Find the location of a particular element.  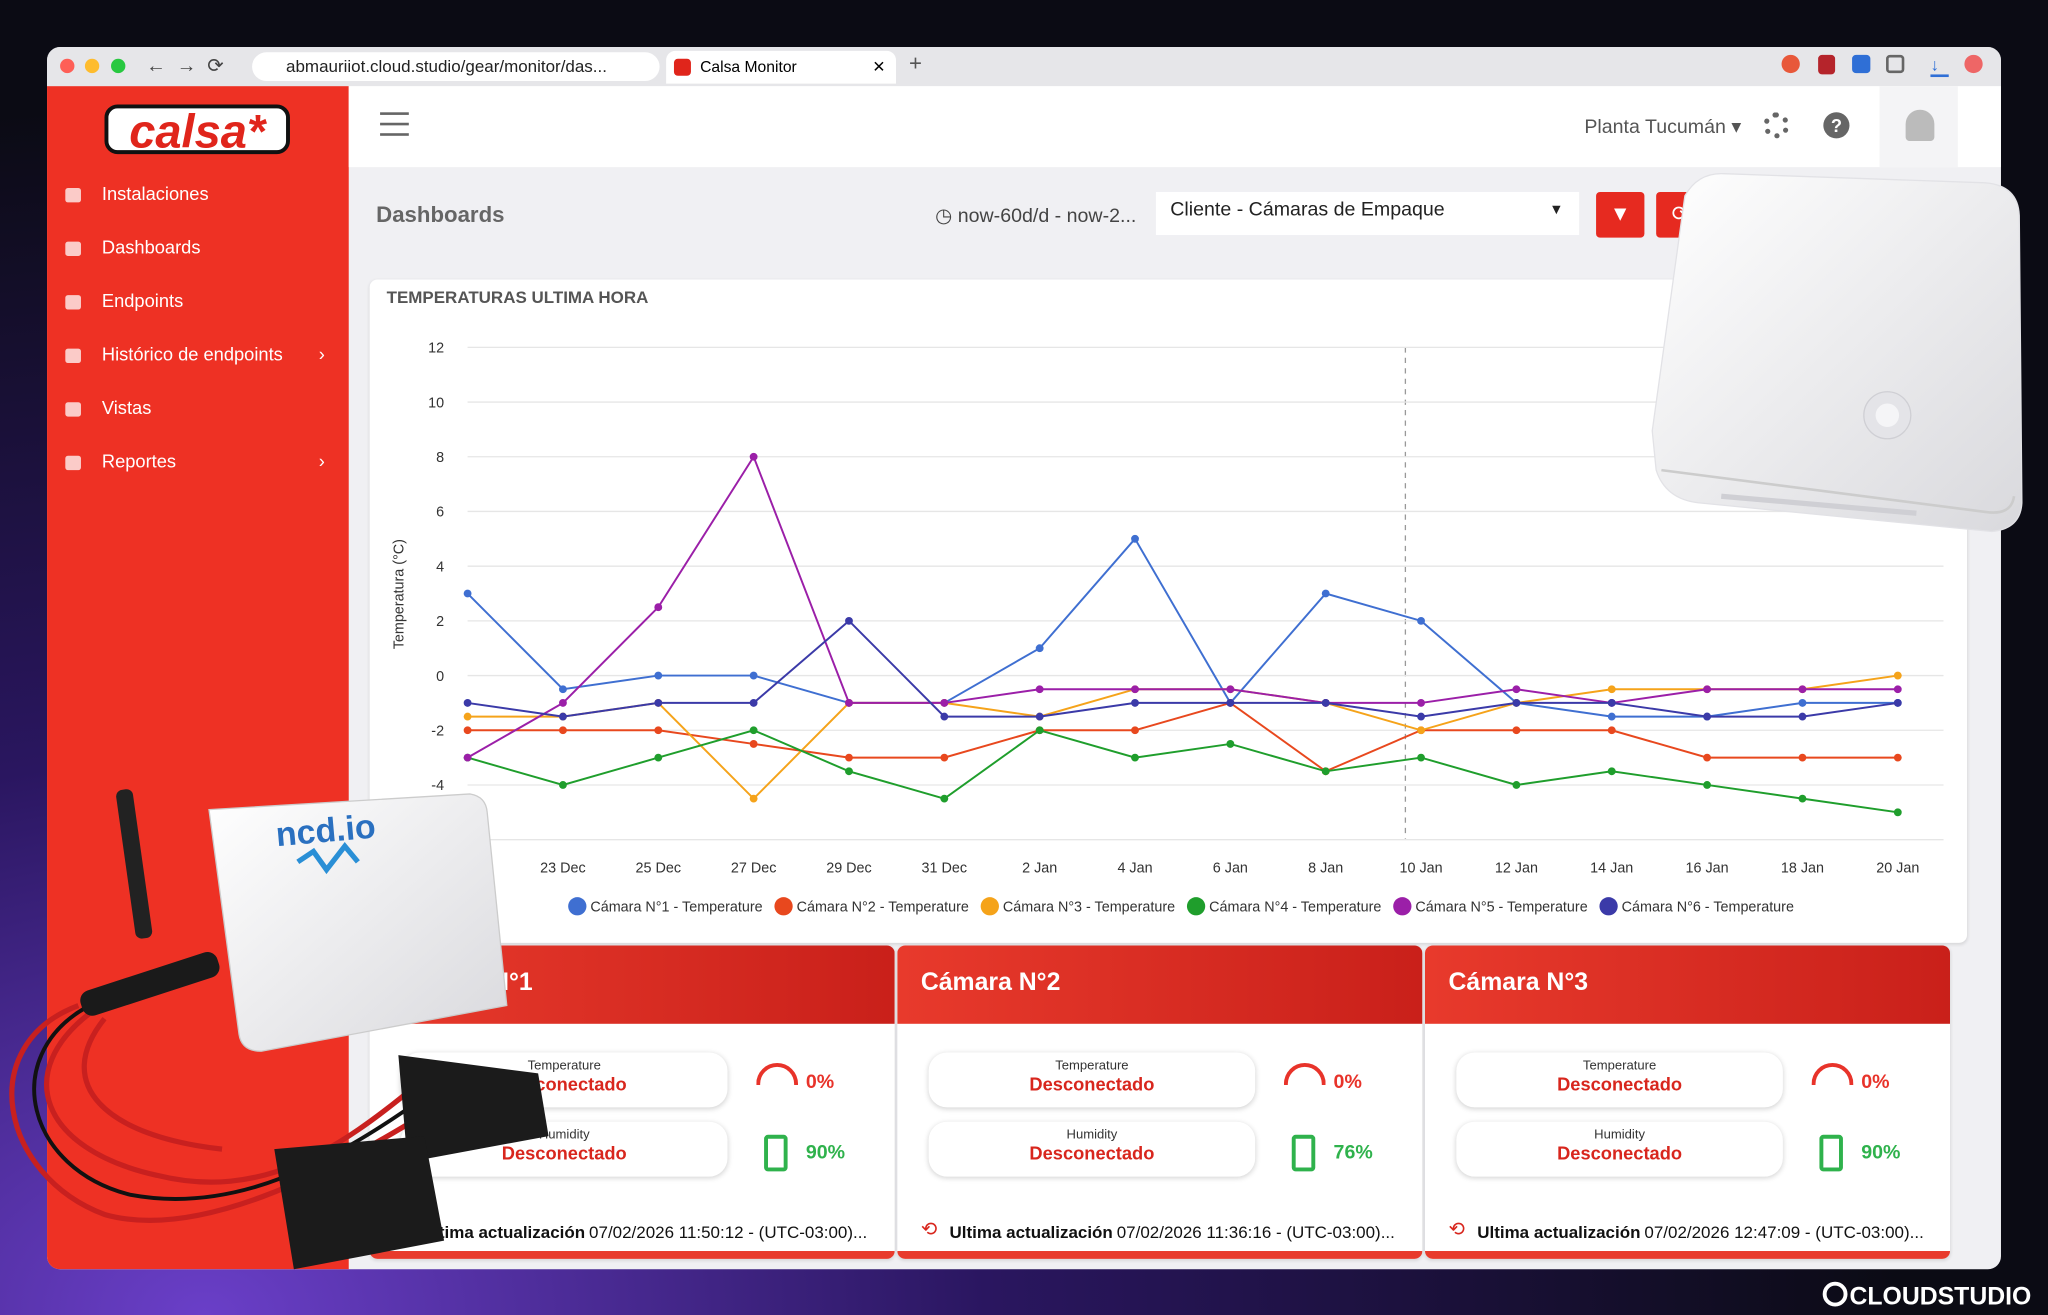

chart-title: TEMPERATURAS ULTIMA HORA is located at coordinates (518, 297).